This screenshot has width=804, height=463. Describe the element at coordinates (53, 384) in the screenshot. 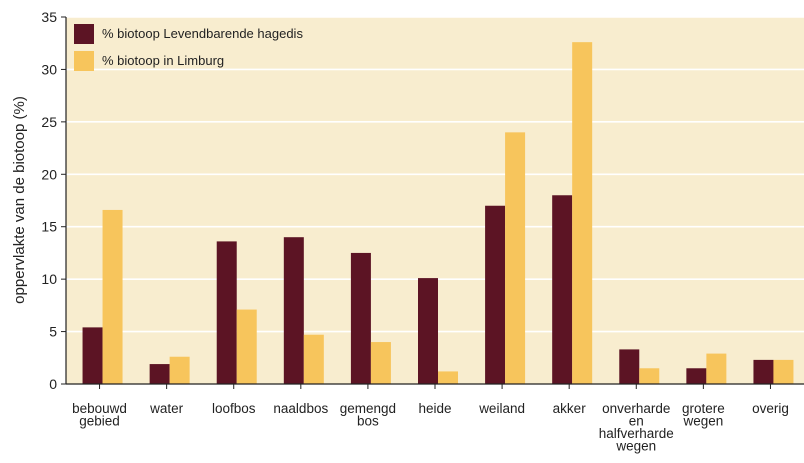

I see `y-tick-label: 0` at that location.